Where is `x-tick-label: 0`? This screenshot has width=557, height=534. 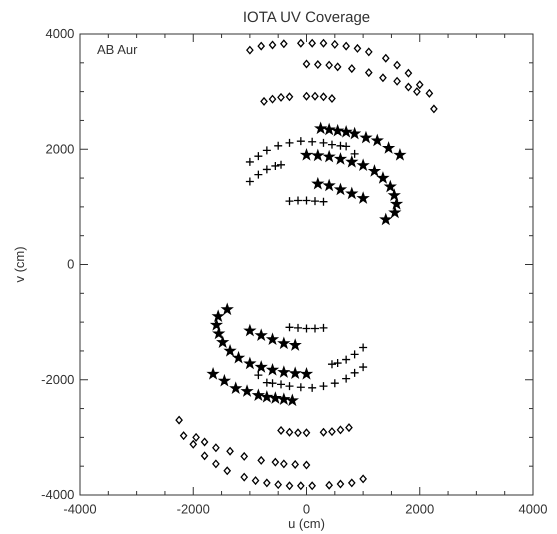 x-tick-label: 0 is located at coordinates (306, 509).